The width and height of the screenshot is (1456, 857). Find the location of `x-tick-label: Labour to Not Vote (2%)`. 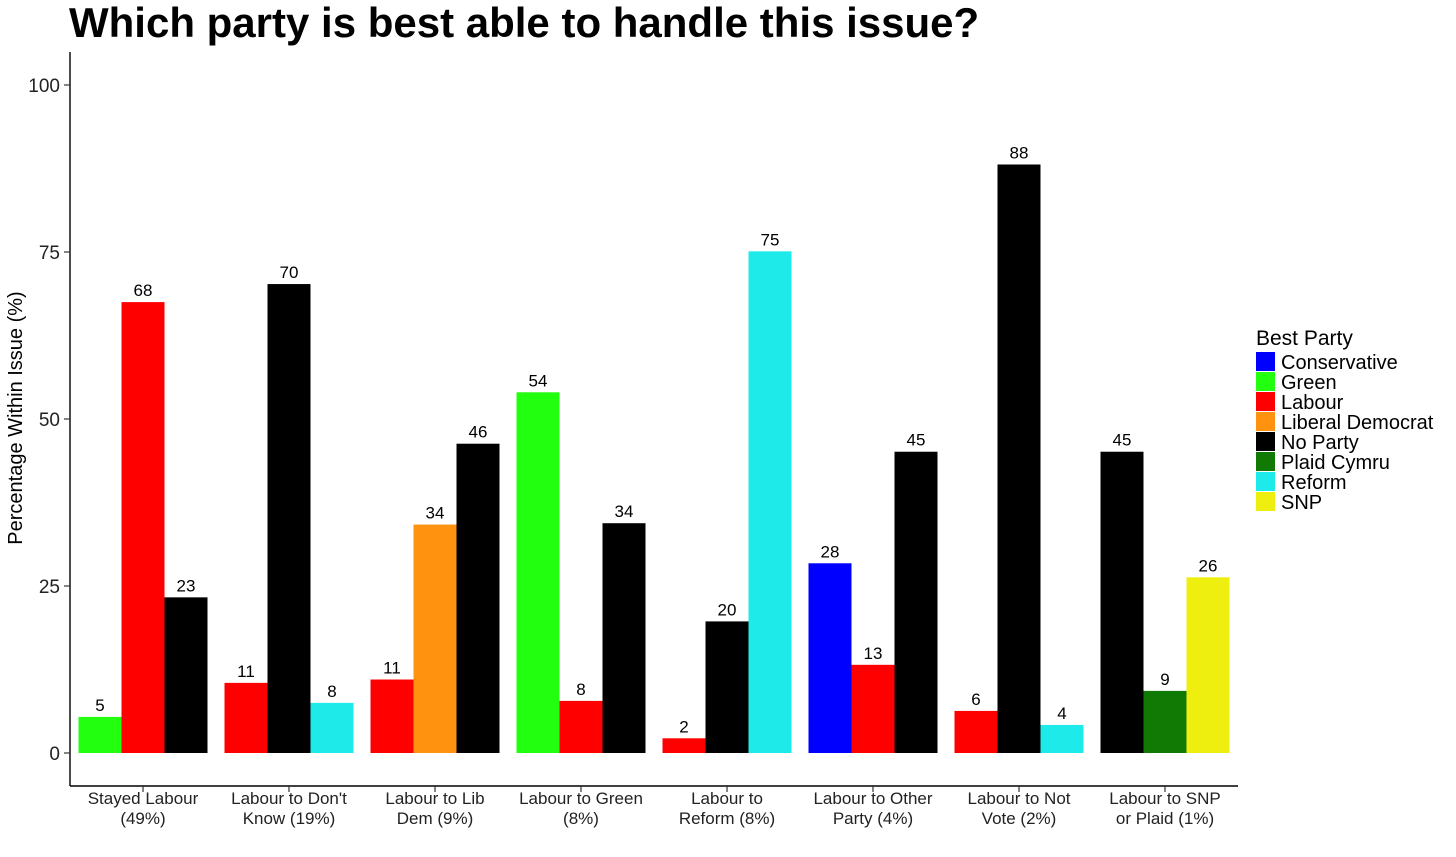

x-tick-label: Labour to Not Vote (2%) is located at coordinates (1018, 808).